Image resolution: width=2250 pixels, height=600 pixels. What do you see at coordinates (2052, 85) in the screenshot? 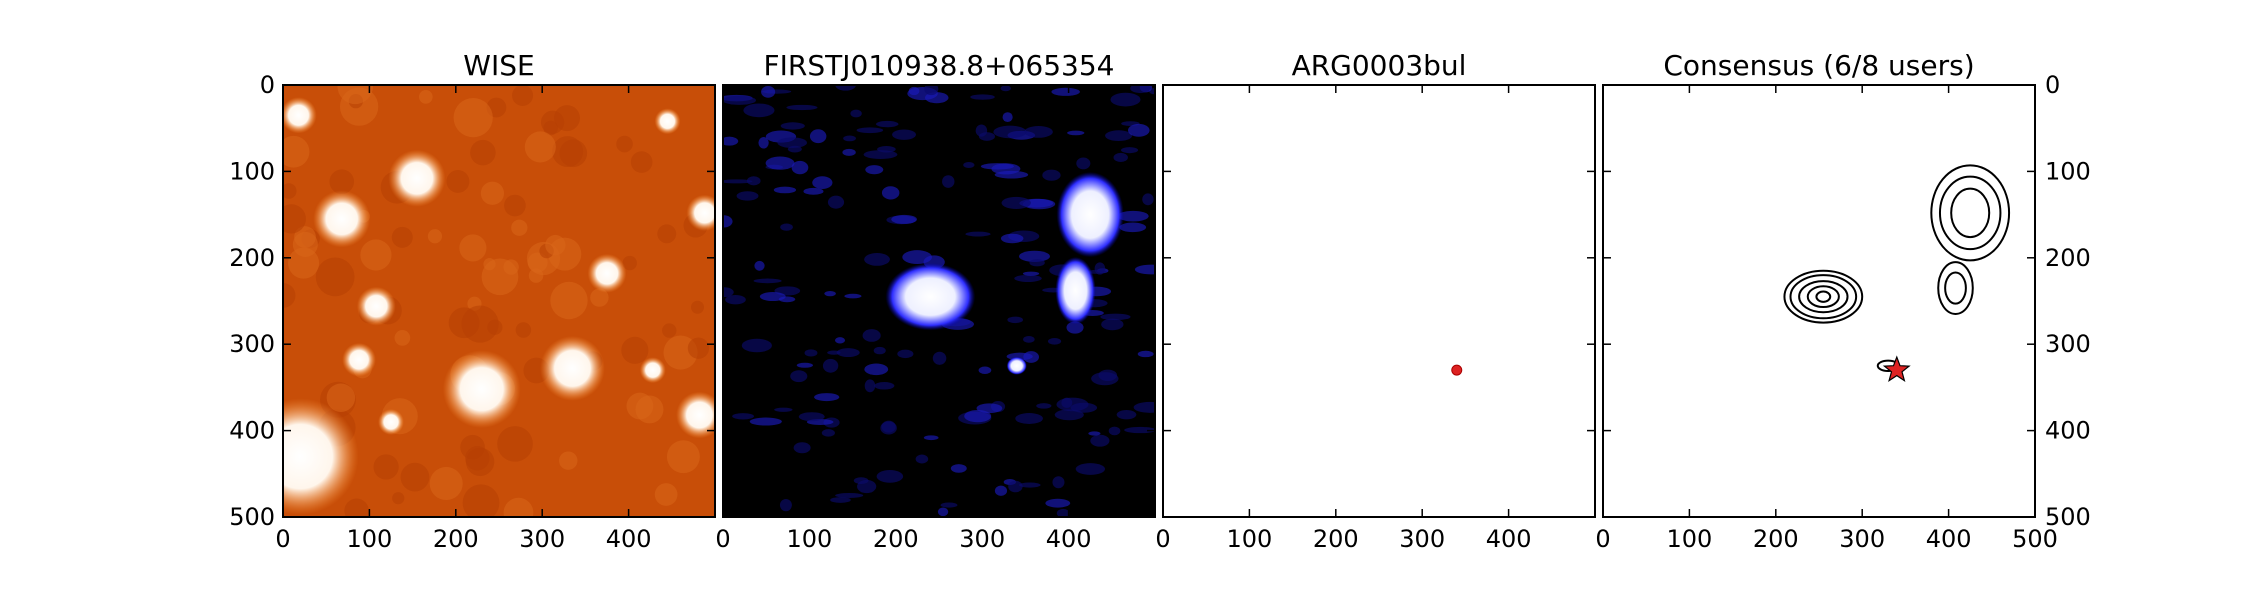
I see `y-tick-label: 0` at bounding box center [2052, 85].